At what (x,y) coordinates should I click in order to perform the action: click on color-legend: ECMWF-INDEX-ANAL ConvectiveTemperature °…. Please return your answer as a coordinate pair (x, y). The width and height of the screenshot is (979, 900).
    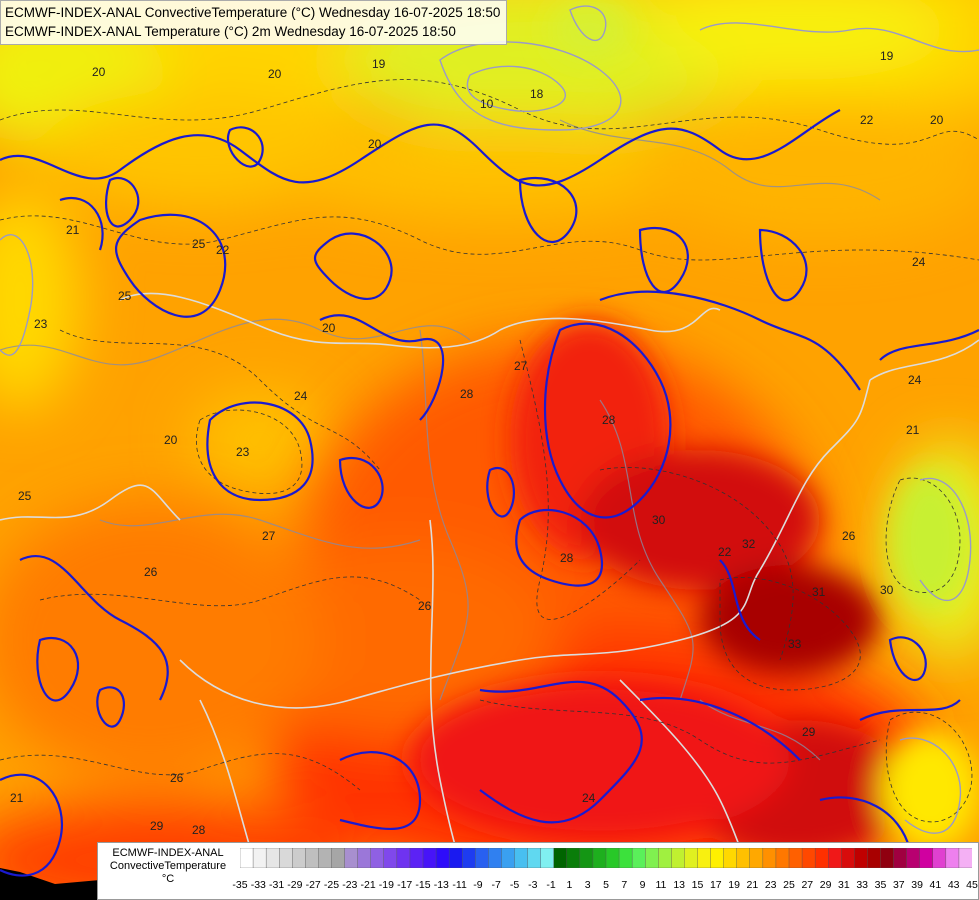
    Looking at the image, I should click on (538, 871).